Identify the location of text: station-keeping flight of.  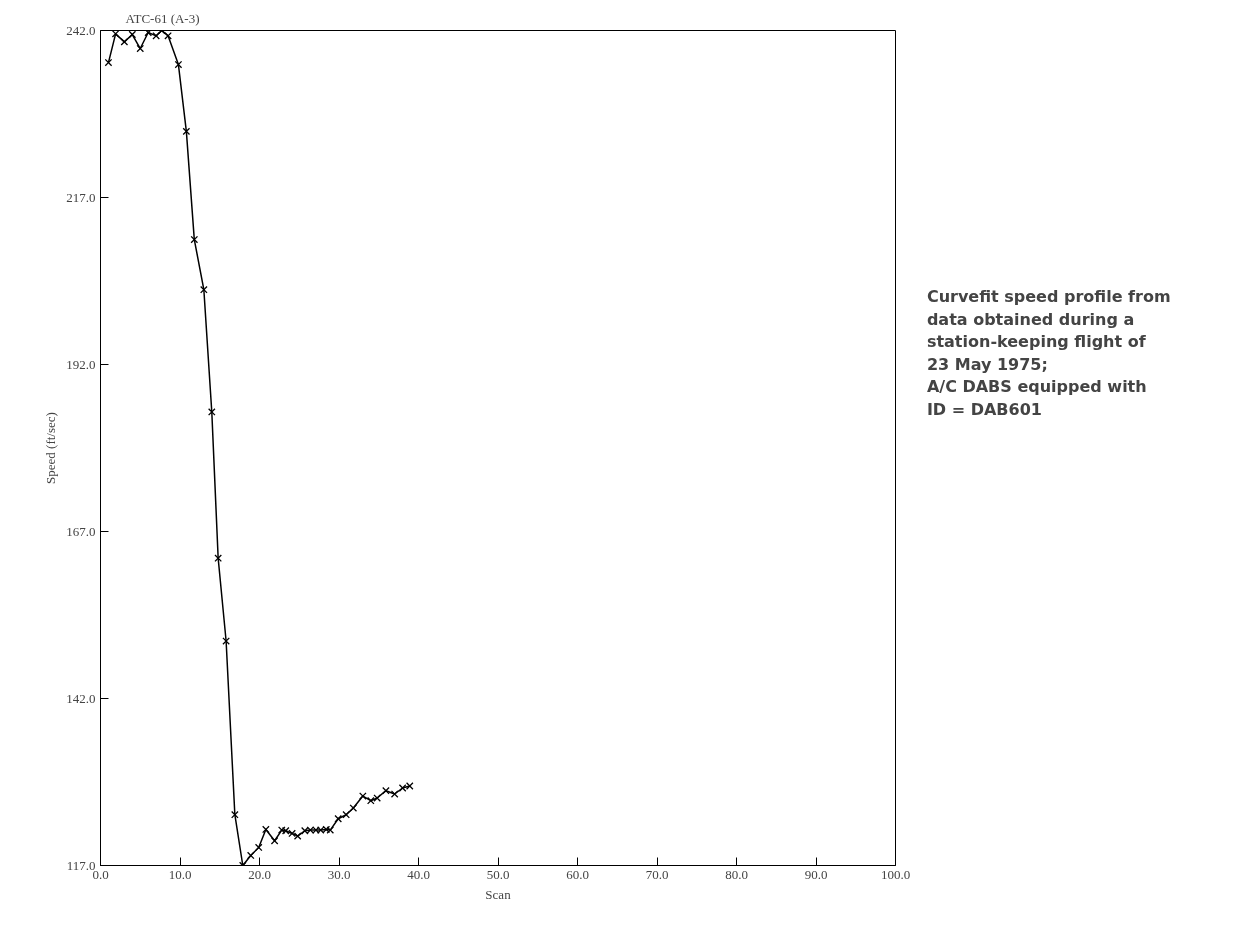
(1036, 342).